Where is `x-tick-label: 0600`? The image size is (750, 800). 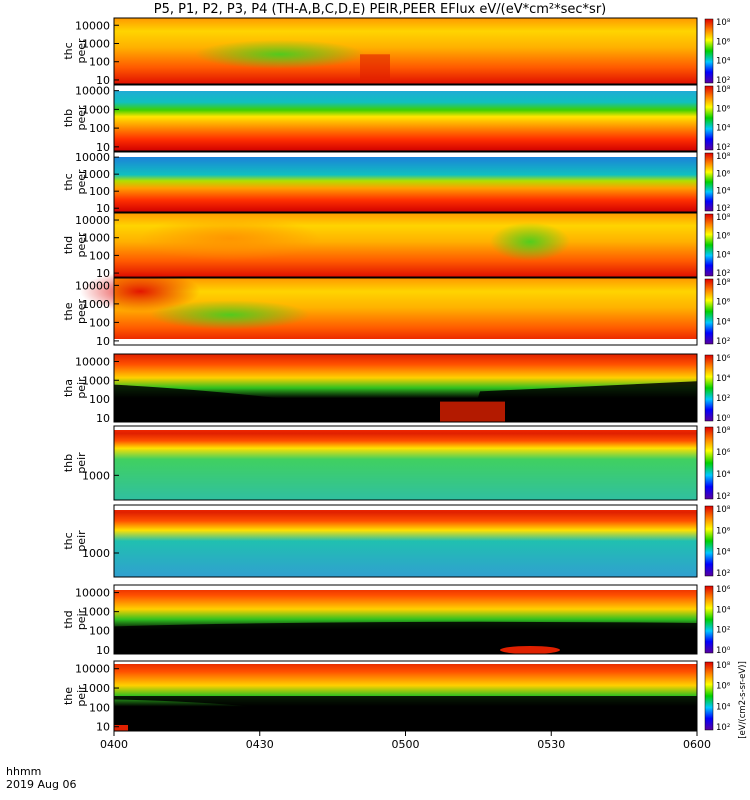 x-tick-label: 0600 is located at coordinates (697, 744).